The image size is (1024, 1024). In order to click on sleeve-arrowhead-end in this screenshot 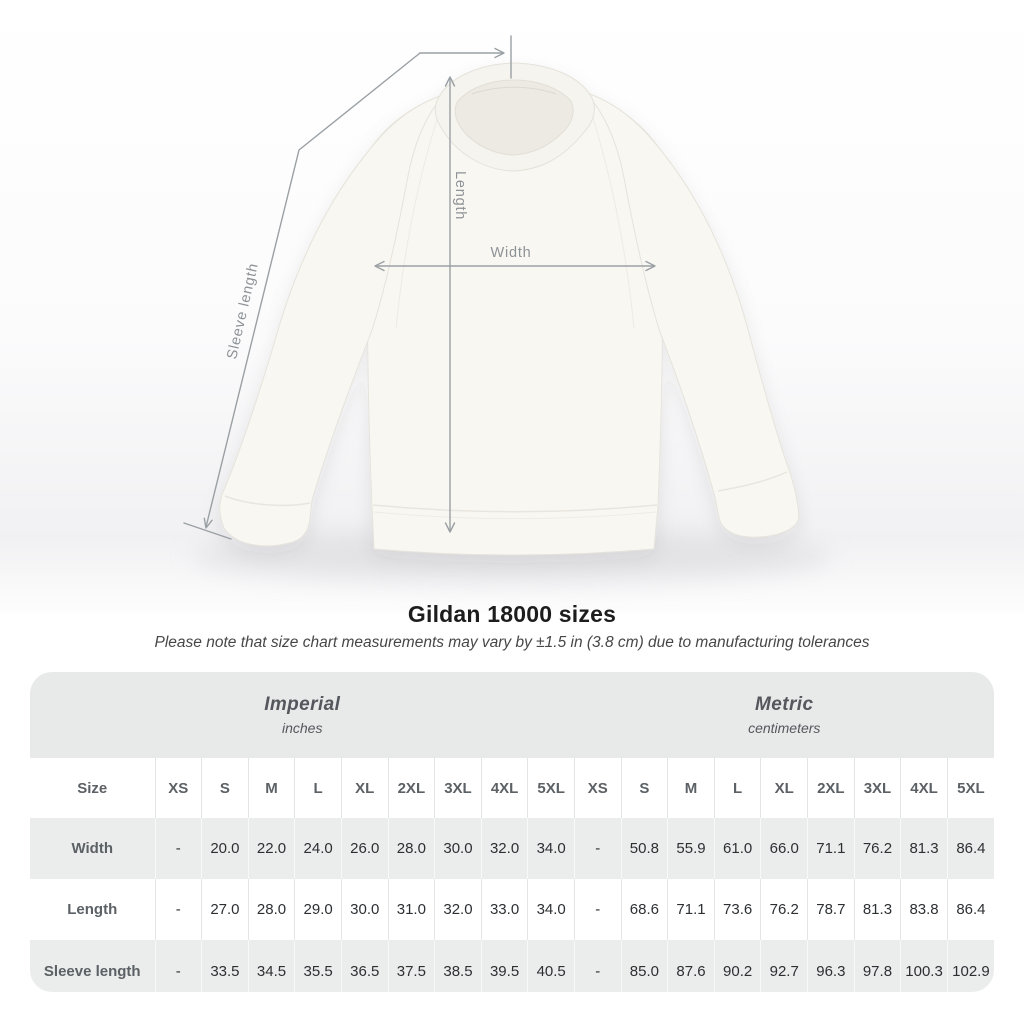, I will do `click(208, 523)`.